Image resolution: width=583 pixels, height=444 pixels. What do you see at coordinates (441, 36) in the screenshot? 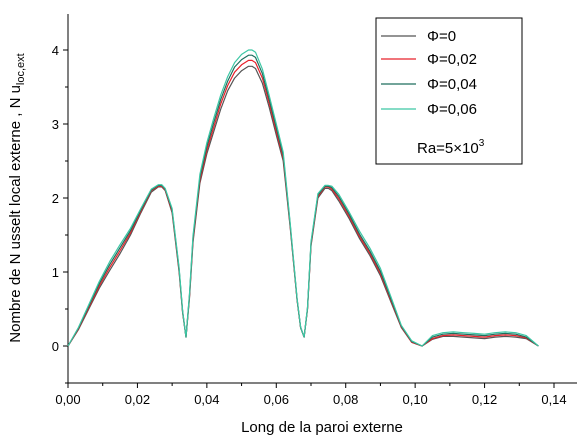
I see `legend-label: Φ=0` at bounding box center [441, 36].